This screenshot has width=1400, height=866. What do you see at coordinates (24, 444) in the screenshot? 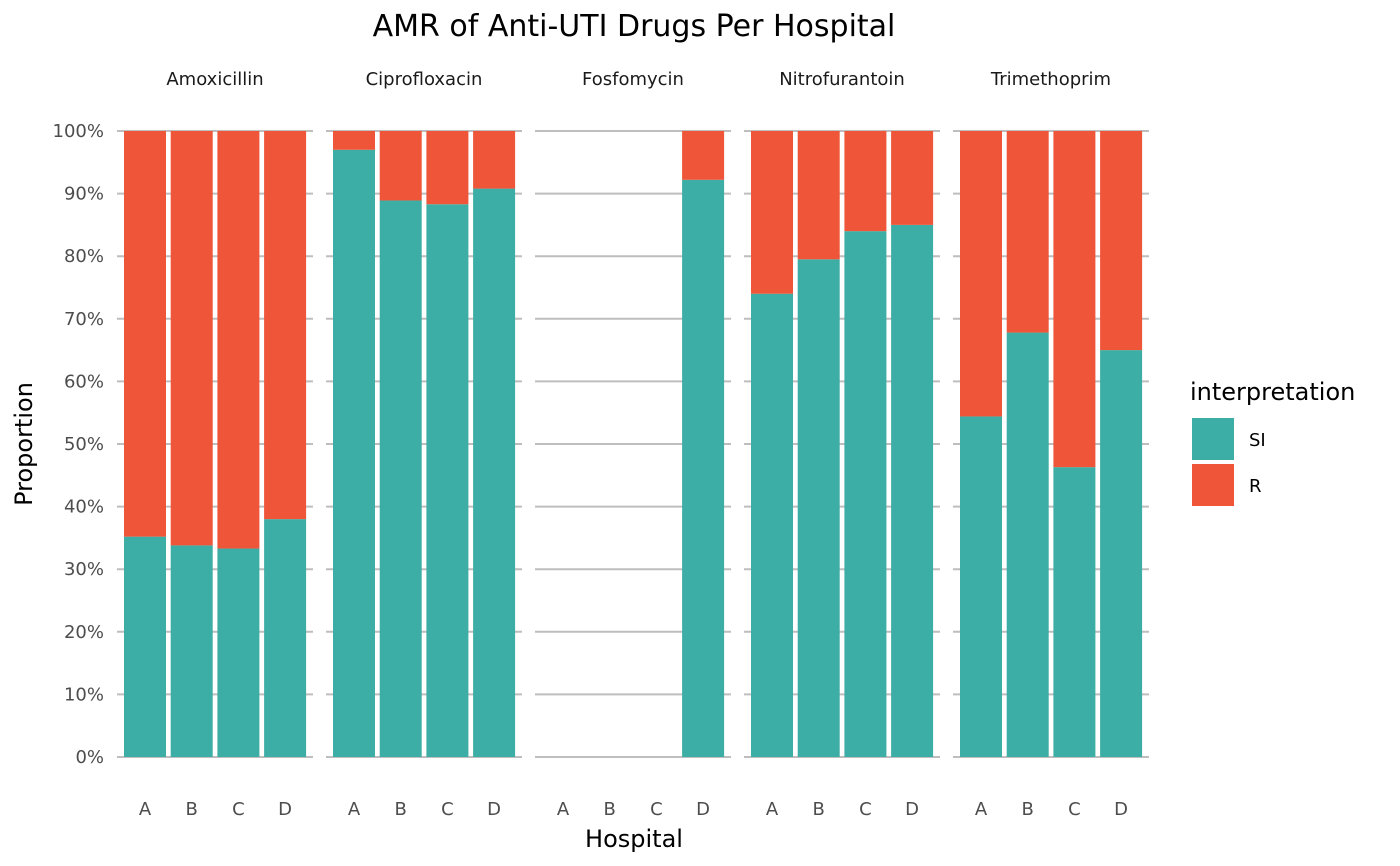
I see `y-axis-title: Proportion` at bounding box center [24, 444].